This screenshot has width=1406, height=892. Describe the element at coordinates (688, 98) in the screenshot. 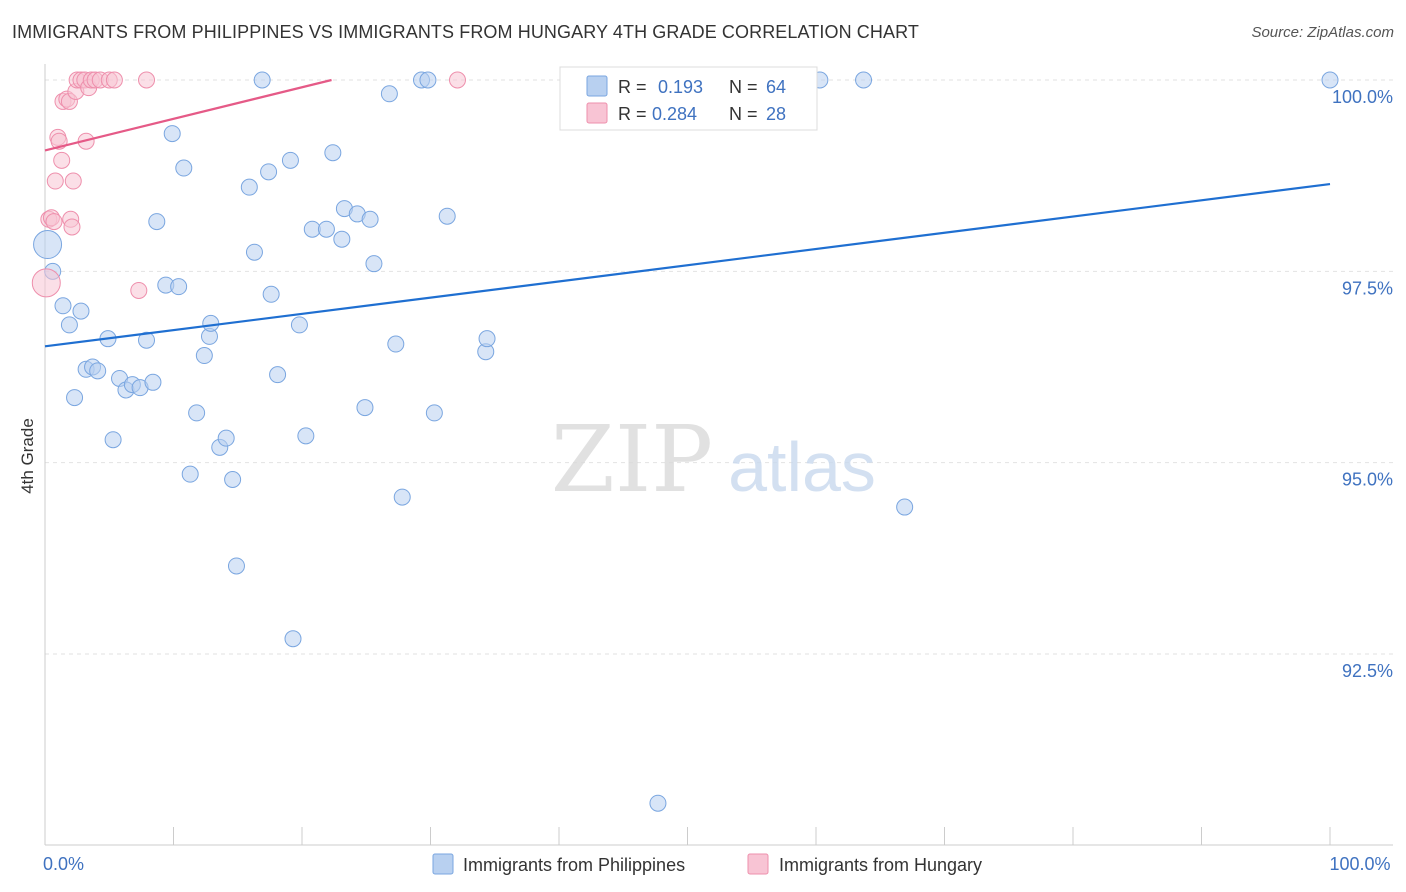

I see `legend-box: R = 0.193 N = 64 R = 0.284 N = 28` at that location.